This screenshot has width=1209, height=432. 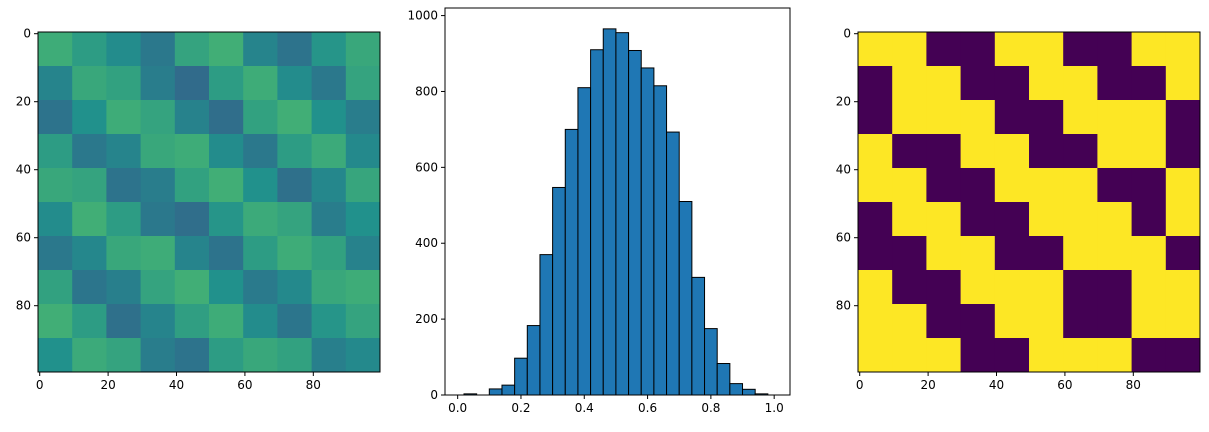 What do you see at coordinates (244, 385) in the screenshot?
I see `x-tick-label: 60` at bounding box center [244, 385].